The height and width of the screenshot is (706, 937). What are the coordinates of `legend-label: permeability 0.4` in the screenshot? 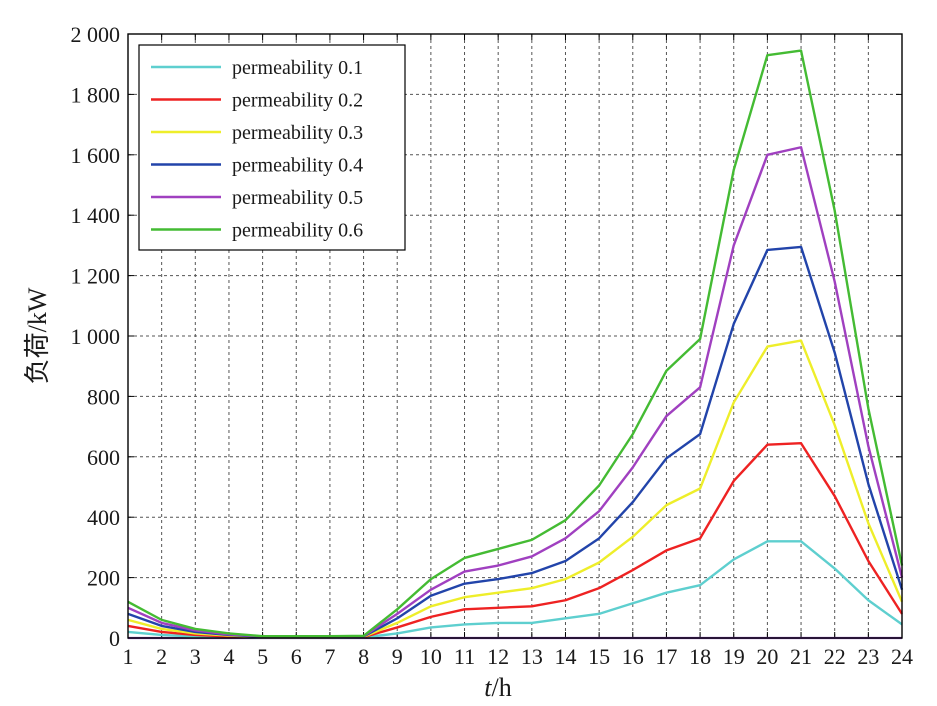 It's located at (297, 166).